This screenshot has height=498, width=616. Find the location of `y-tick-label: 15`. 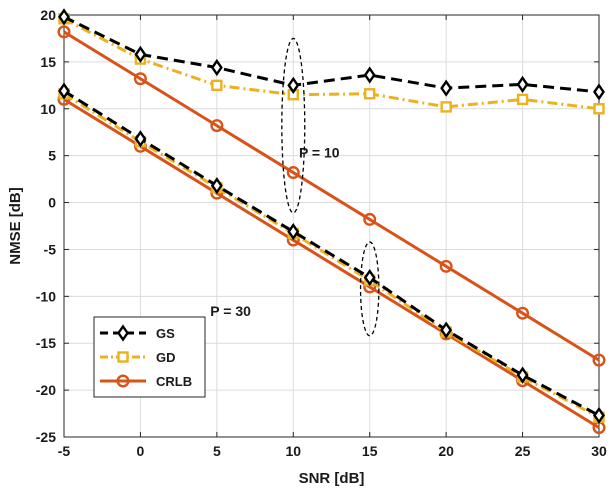

y-tick-label: 15 is located at coordinates (48, 62).